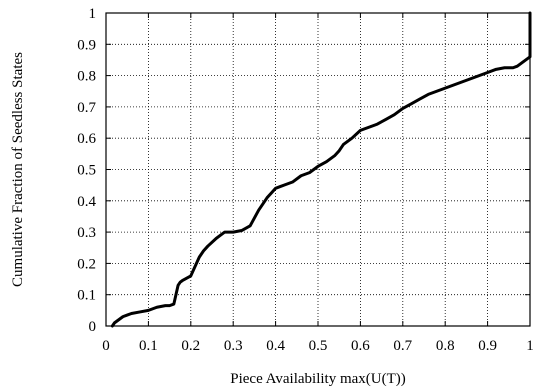 Image resolution: width=541 pixels, height=391 pixels. What do you see at coordinates (86, 296) in the screenshot?
I see `y-tick-label: 0.1` at bounding box center [86, 296].